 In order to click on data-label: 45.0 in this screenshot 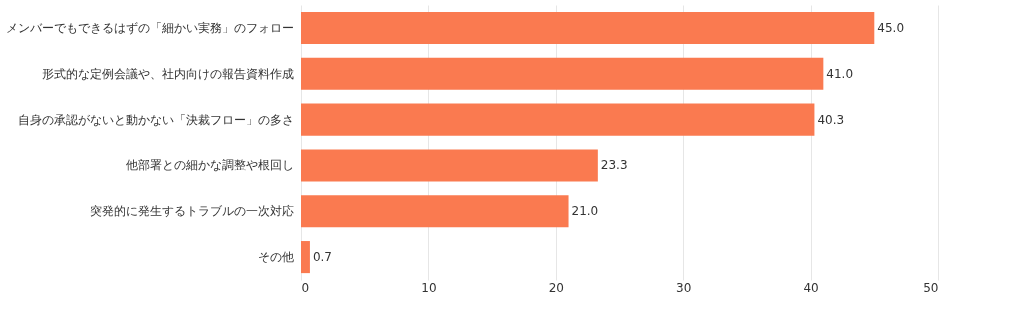, I will do `click(891, 27)`.